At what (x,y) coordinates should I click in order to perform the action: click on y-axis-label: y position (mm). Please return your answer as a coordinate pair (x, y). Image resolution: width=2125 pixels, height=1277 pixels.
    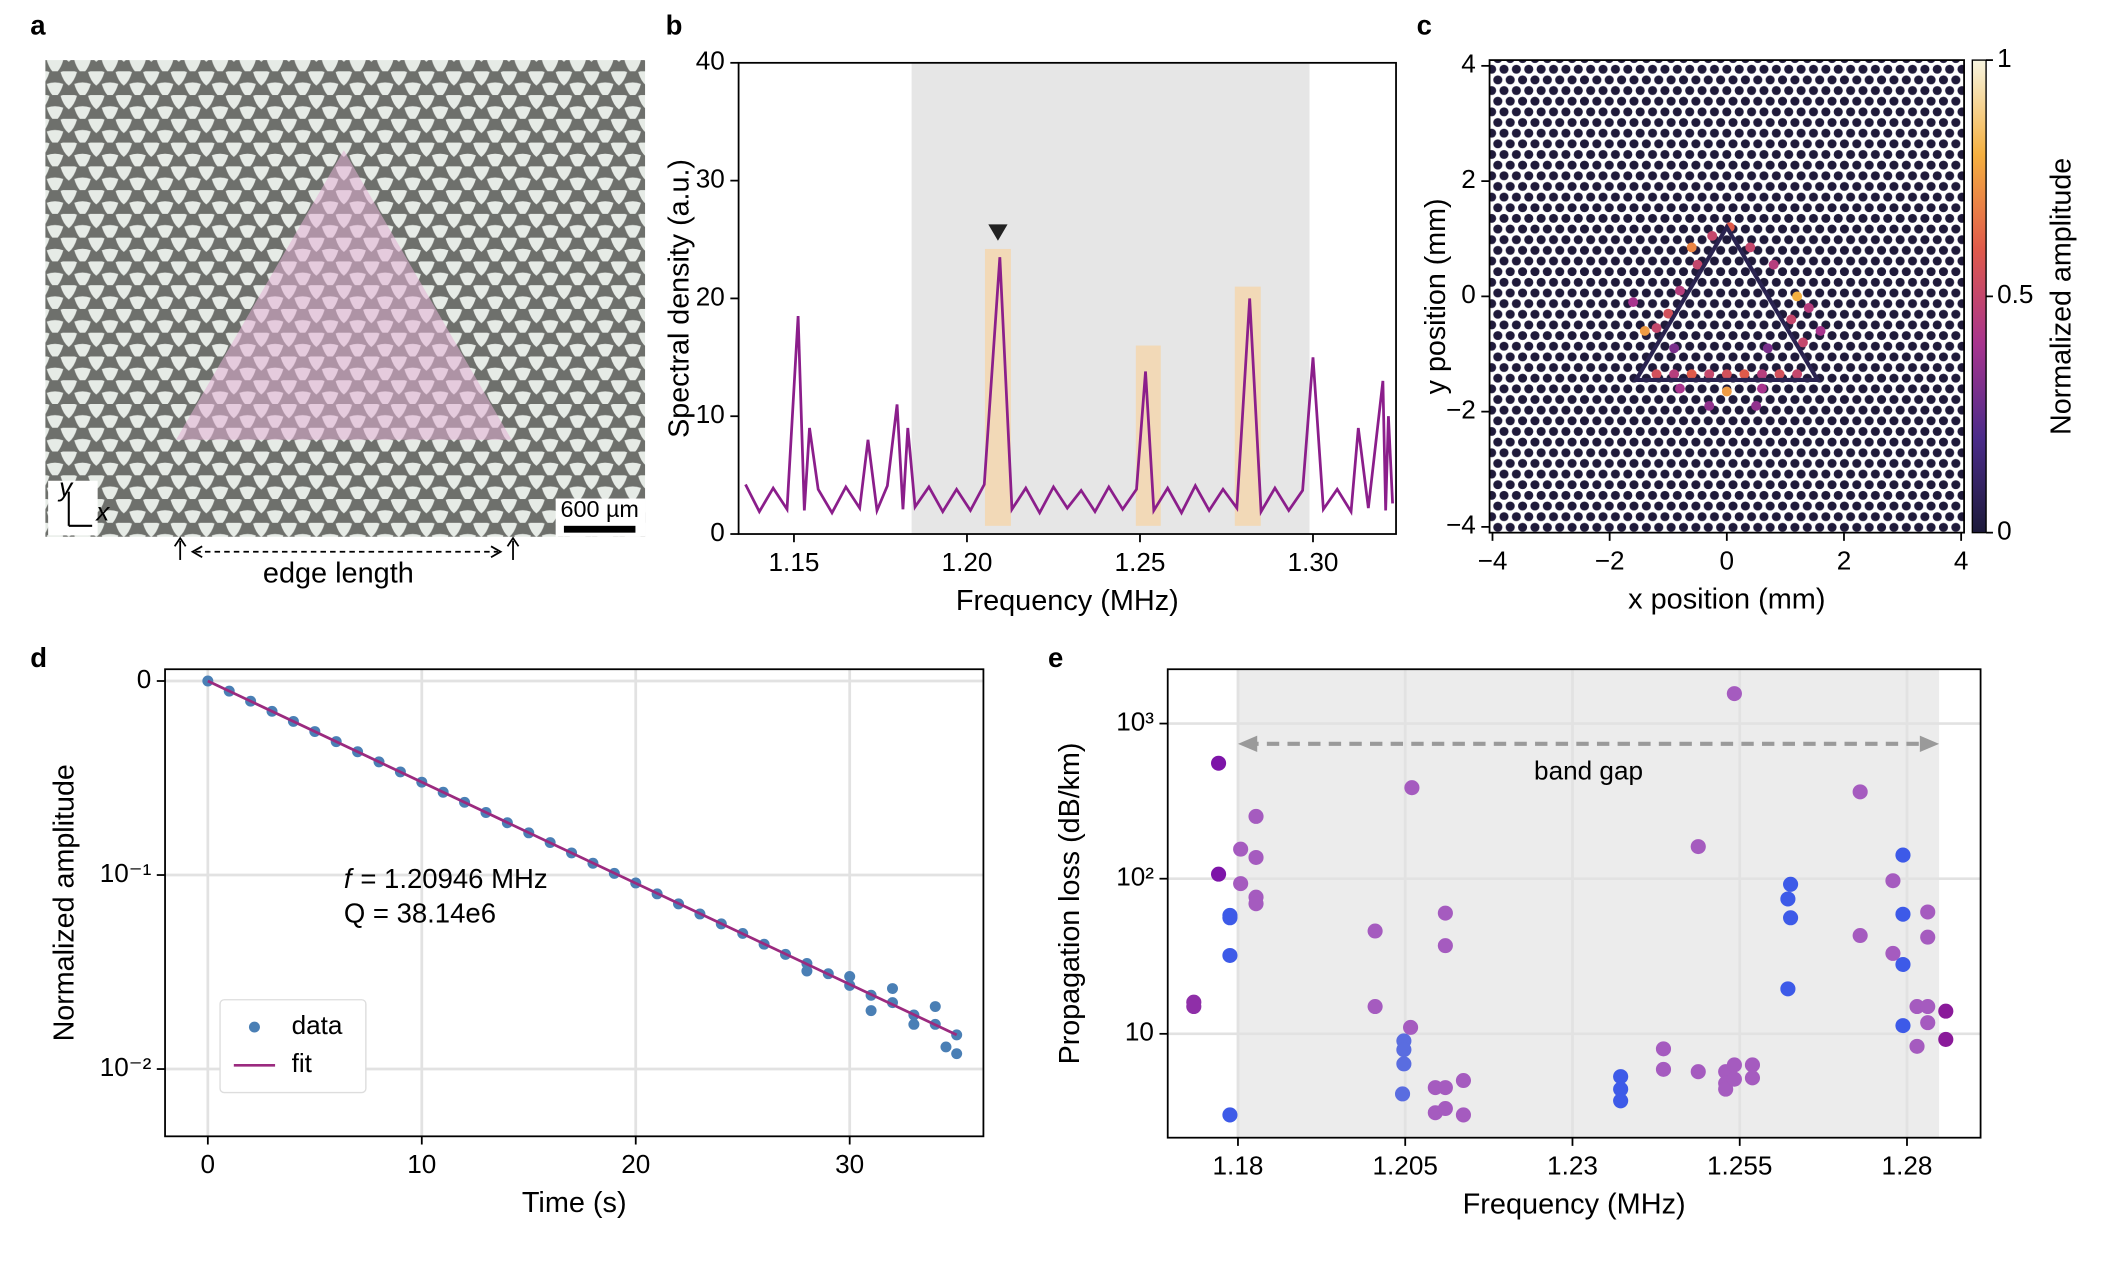
    Looking at the image, I should click on (1436, 296).